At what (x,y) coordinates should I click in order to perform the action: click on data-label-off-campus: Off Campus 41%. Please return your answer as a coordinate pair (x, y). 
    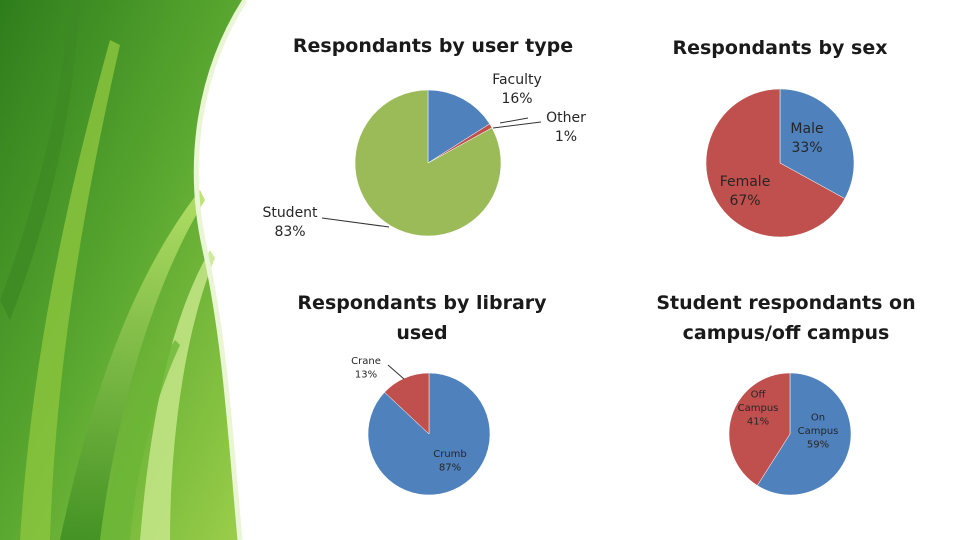
    Looking at the image, I should click on (758, 409).